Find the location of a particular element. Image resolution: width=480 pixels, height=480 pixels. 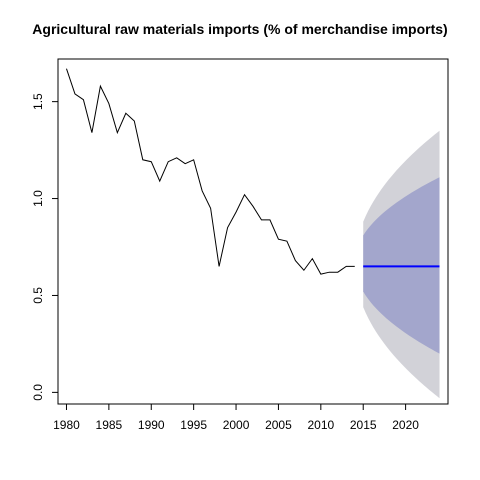

x-tick-label: 2005 is located at coordinates (278, 425).